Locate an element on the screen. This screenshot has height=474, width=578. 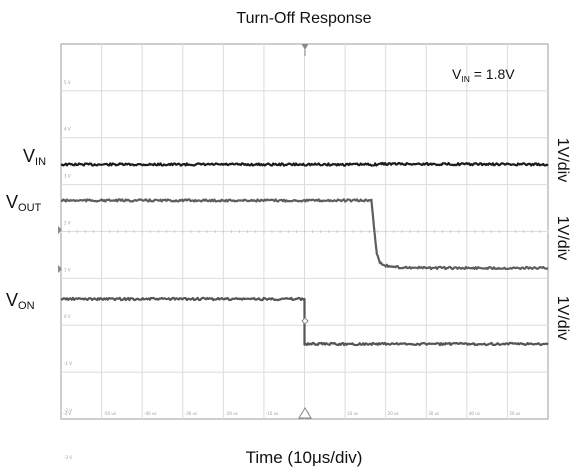
vout-scale-label: 1V/div is located at coordinates (562, 238).